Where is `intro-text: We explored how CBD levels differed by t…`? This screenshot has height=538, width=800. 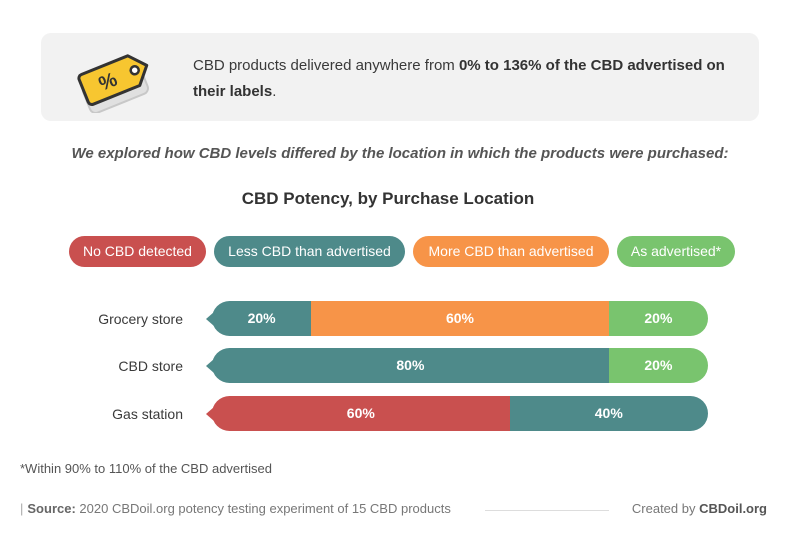
intro-text: We explored how CBD levels differed by t… is located at coordinates (400, 153).